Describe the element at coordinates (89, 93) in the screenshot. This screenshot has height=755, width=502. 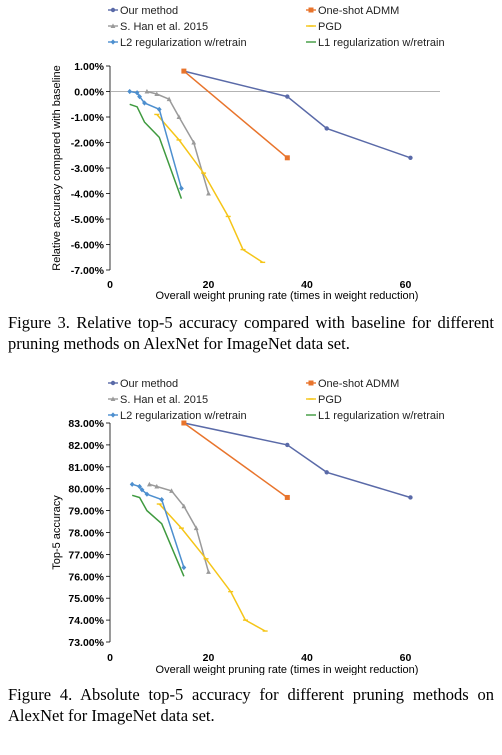
I see `y-tick-label: 0.00%` at that location.